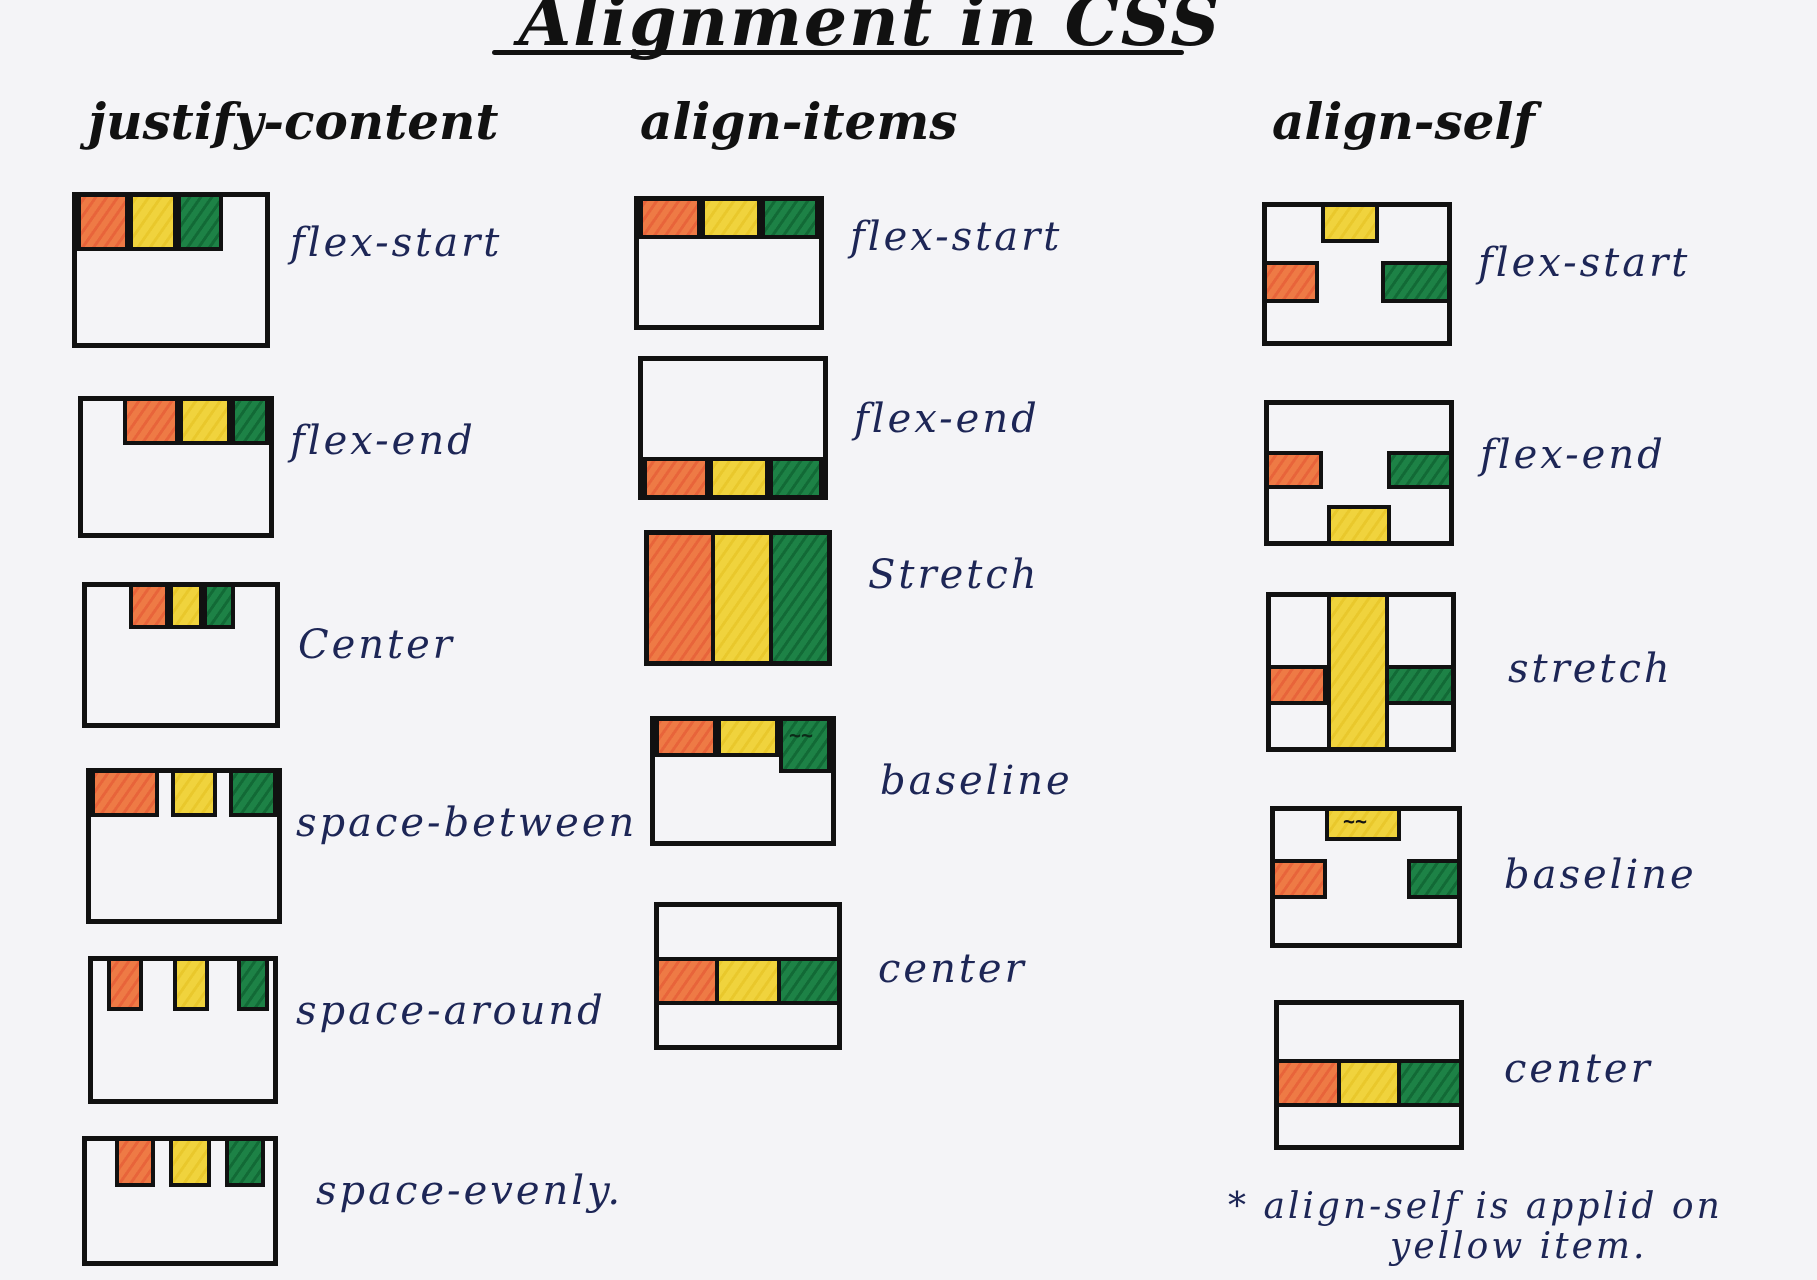  I want to click on align-self-baseline-container: ~~, so click(1366, 877).